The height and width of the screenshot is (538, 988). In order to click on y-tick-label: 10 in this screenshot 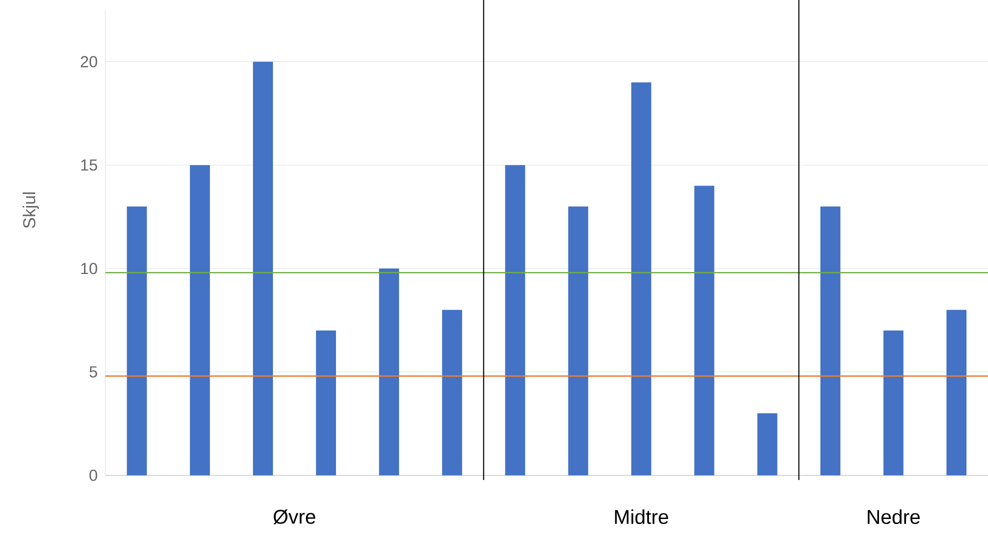, I will do `click(89, 268)`.